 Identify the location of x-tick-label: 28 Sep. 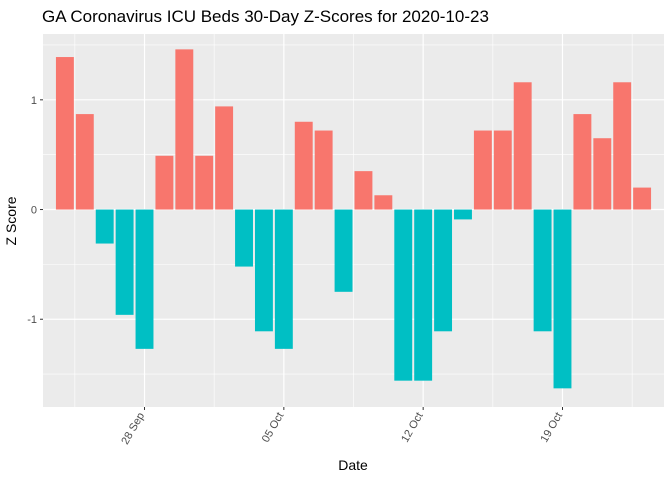
(133, 429).